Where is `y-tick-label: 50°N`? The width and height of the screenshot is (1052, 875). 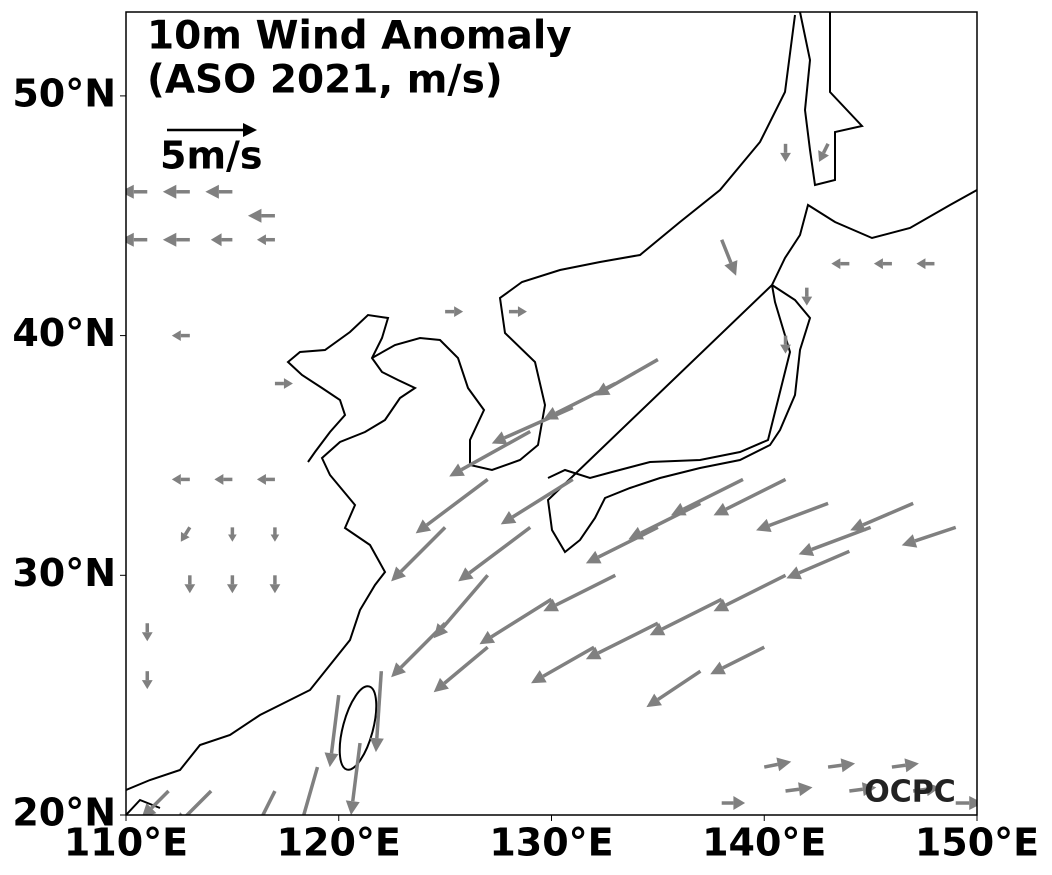
y-tick-label: 50°N is located at coordinates (64, 93).